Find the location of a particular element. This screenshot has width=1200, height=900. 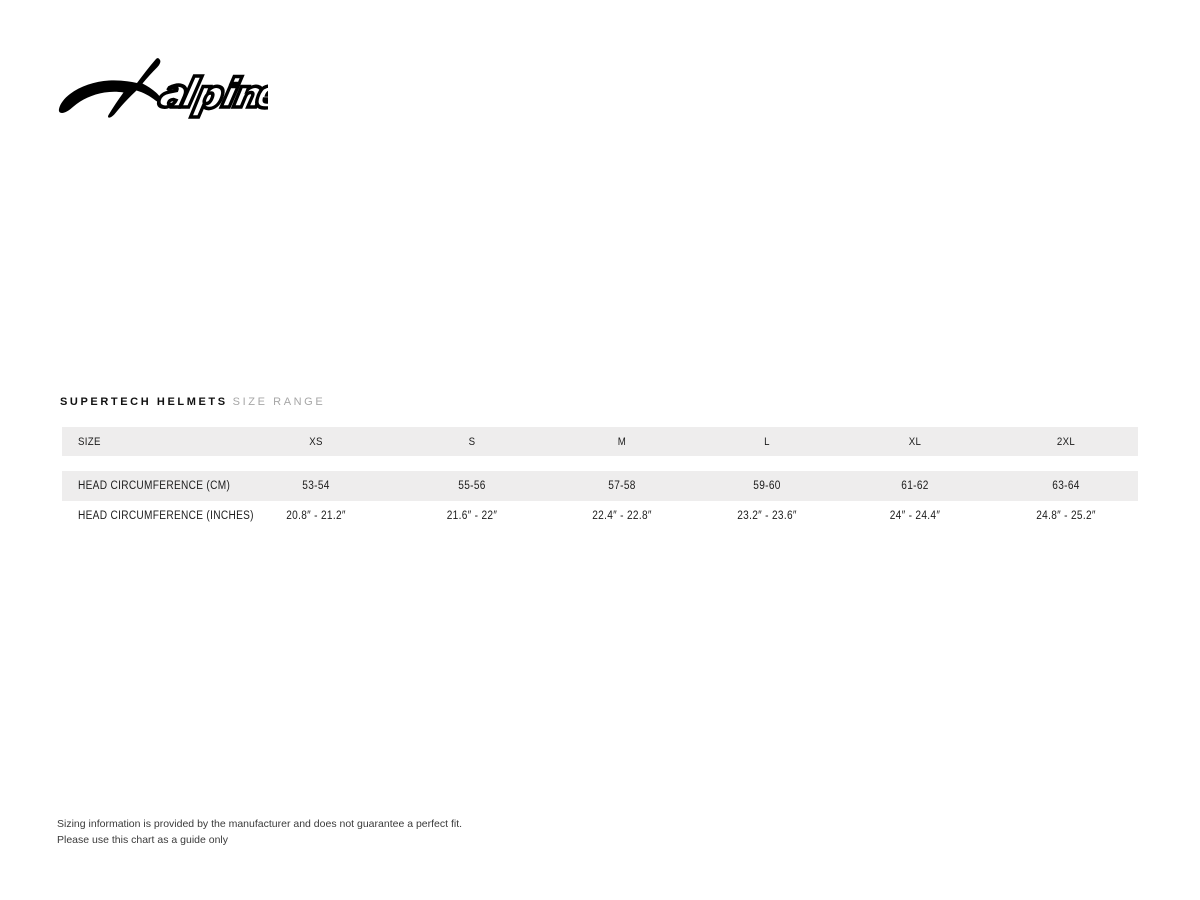

header-cell-xs: XS is located at coordinates (316, 441).